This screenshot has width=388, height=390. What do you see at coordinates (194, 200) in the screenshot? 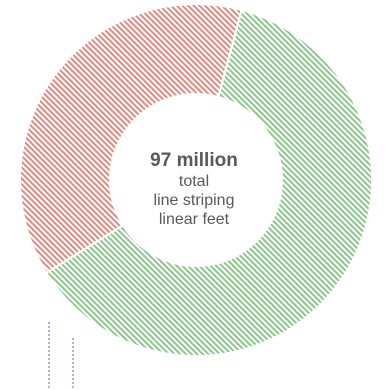
I see `center-line-2: line striping` at bounding box center [194, 200].